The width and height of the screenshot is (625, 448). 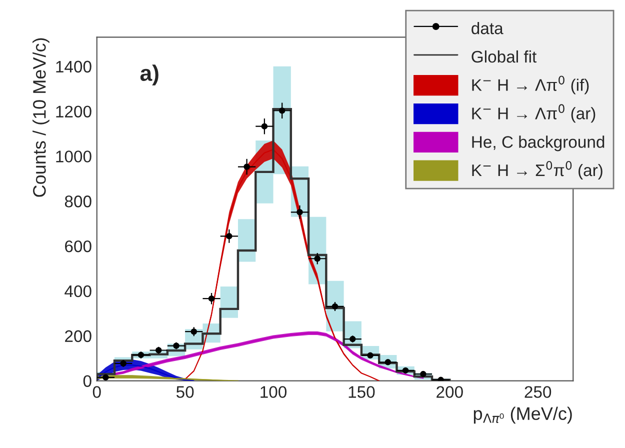 I want to click on y-tick-label: 800, so click(x=78, y=202).